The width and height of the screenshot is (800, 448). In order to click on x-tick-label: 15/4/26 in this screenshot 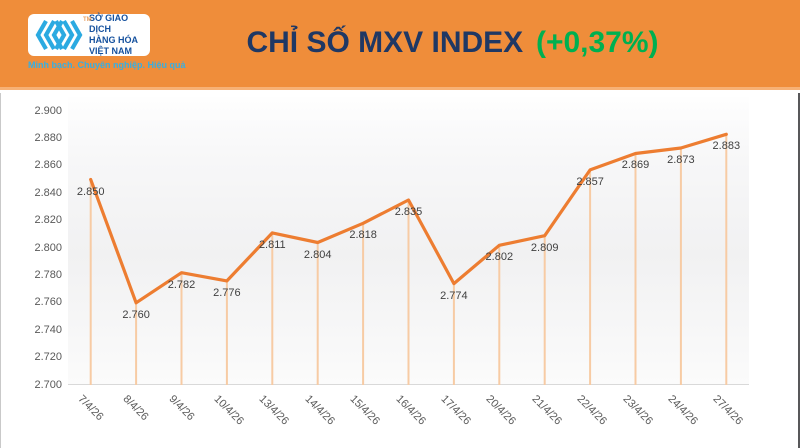, I will do `click(365, 410)`.